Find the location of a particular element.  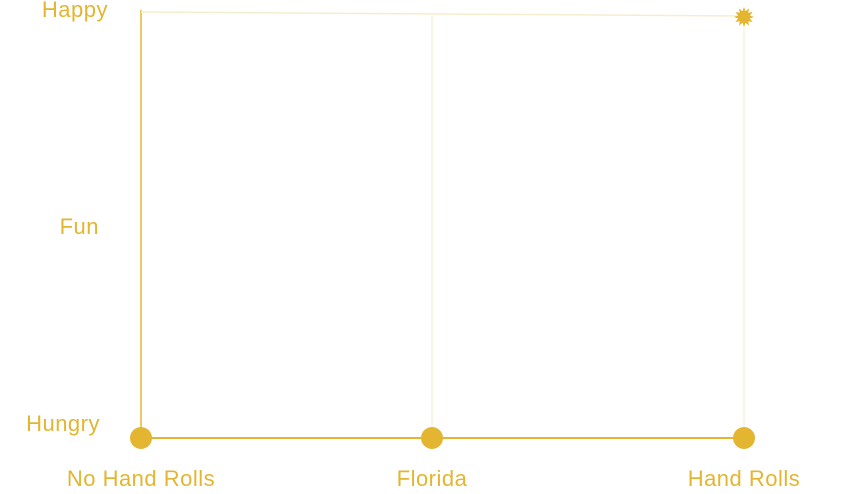

starburst-marker is located at coordinates (744, 17).